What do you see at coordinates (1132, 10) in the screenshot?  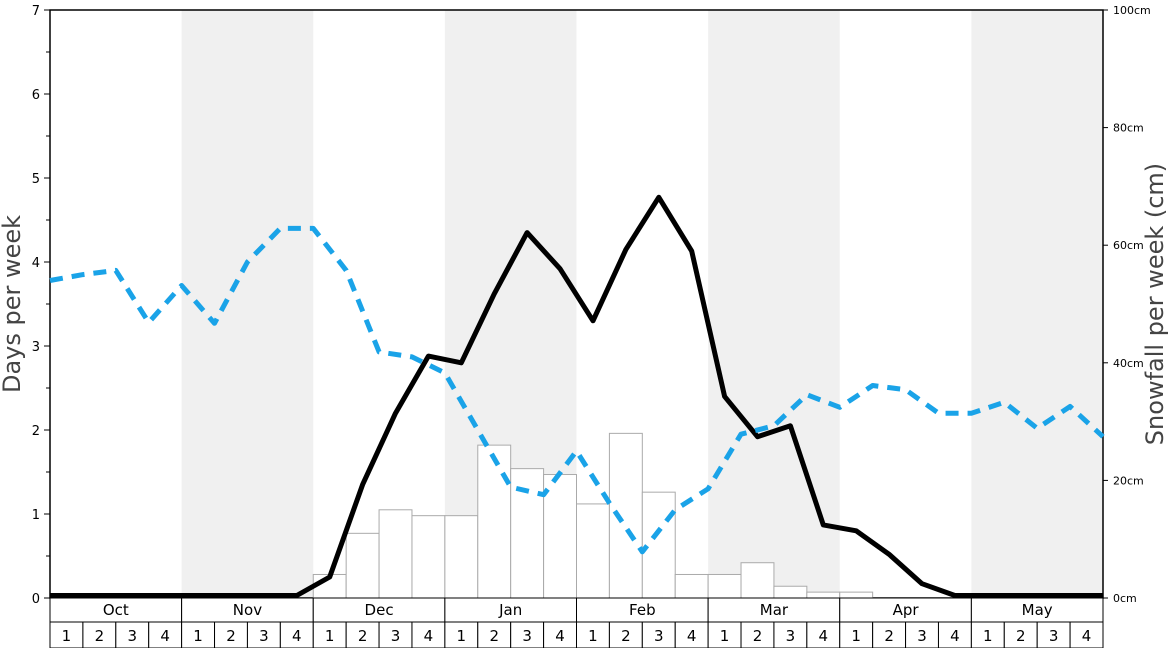 I see `right-tick-label: 100cm` at bounding box center [1132, 10].